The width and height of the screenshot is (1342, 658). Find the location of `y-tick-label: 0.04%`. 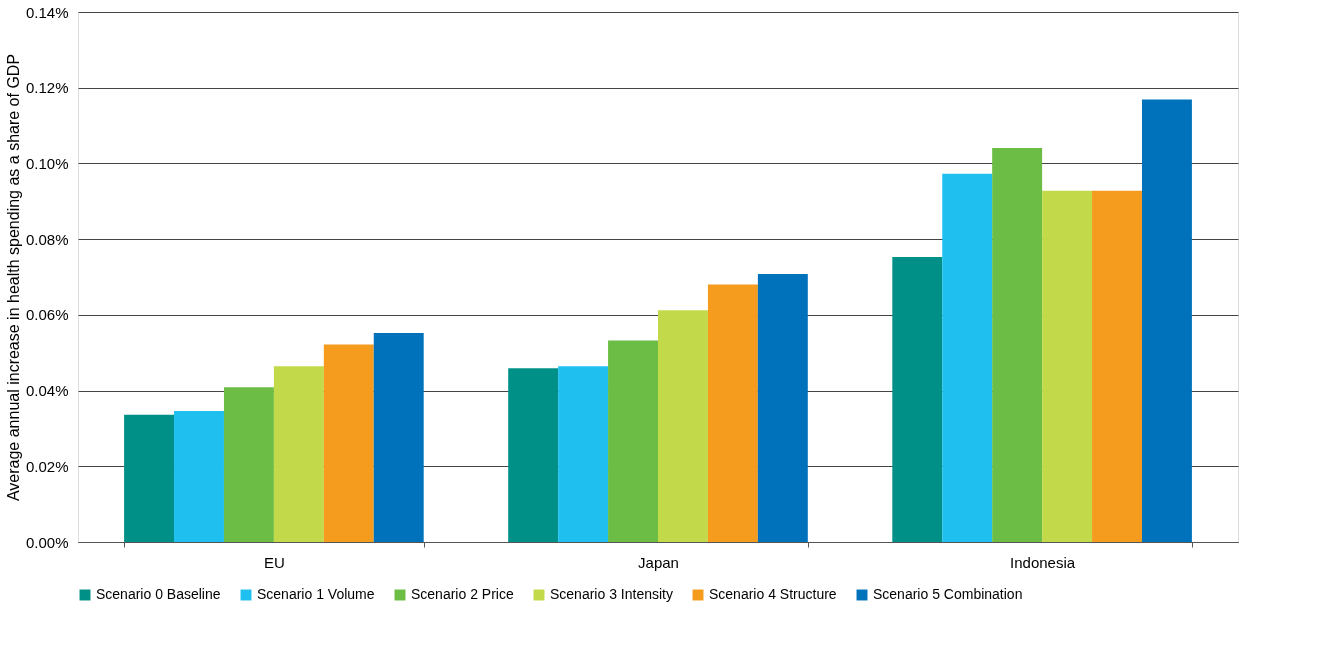

y-tick-label: 0.04% is located at coordinates (47, 391).